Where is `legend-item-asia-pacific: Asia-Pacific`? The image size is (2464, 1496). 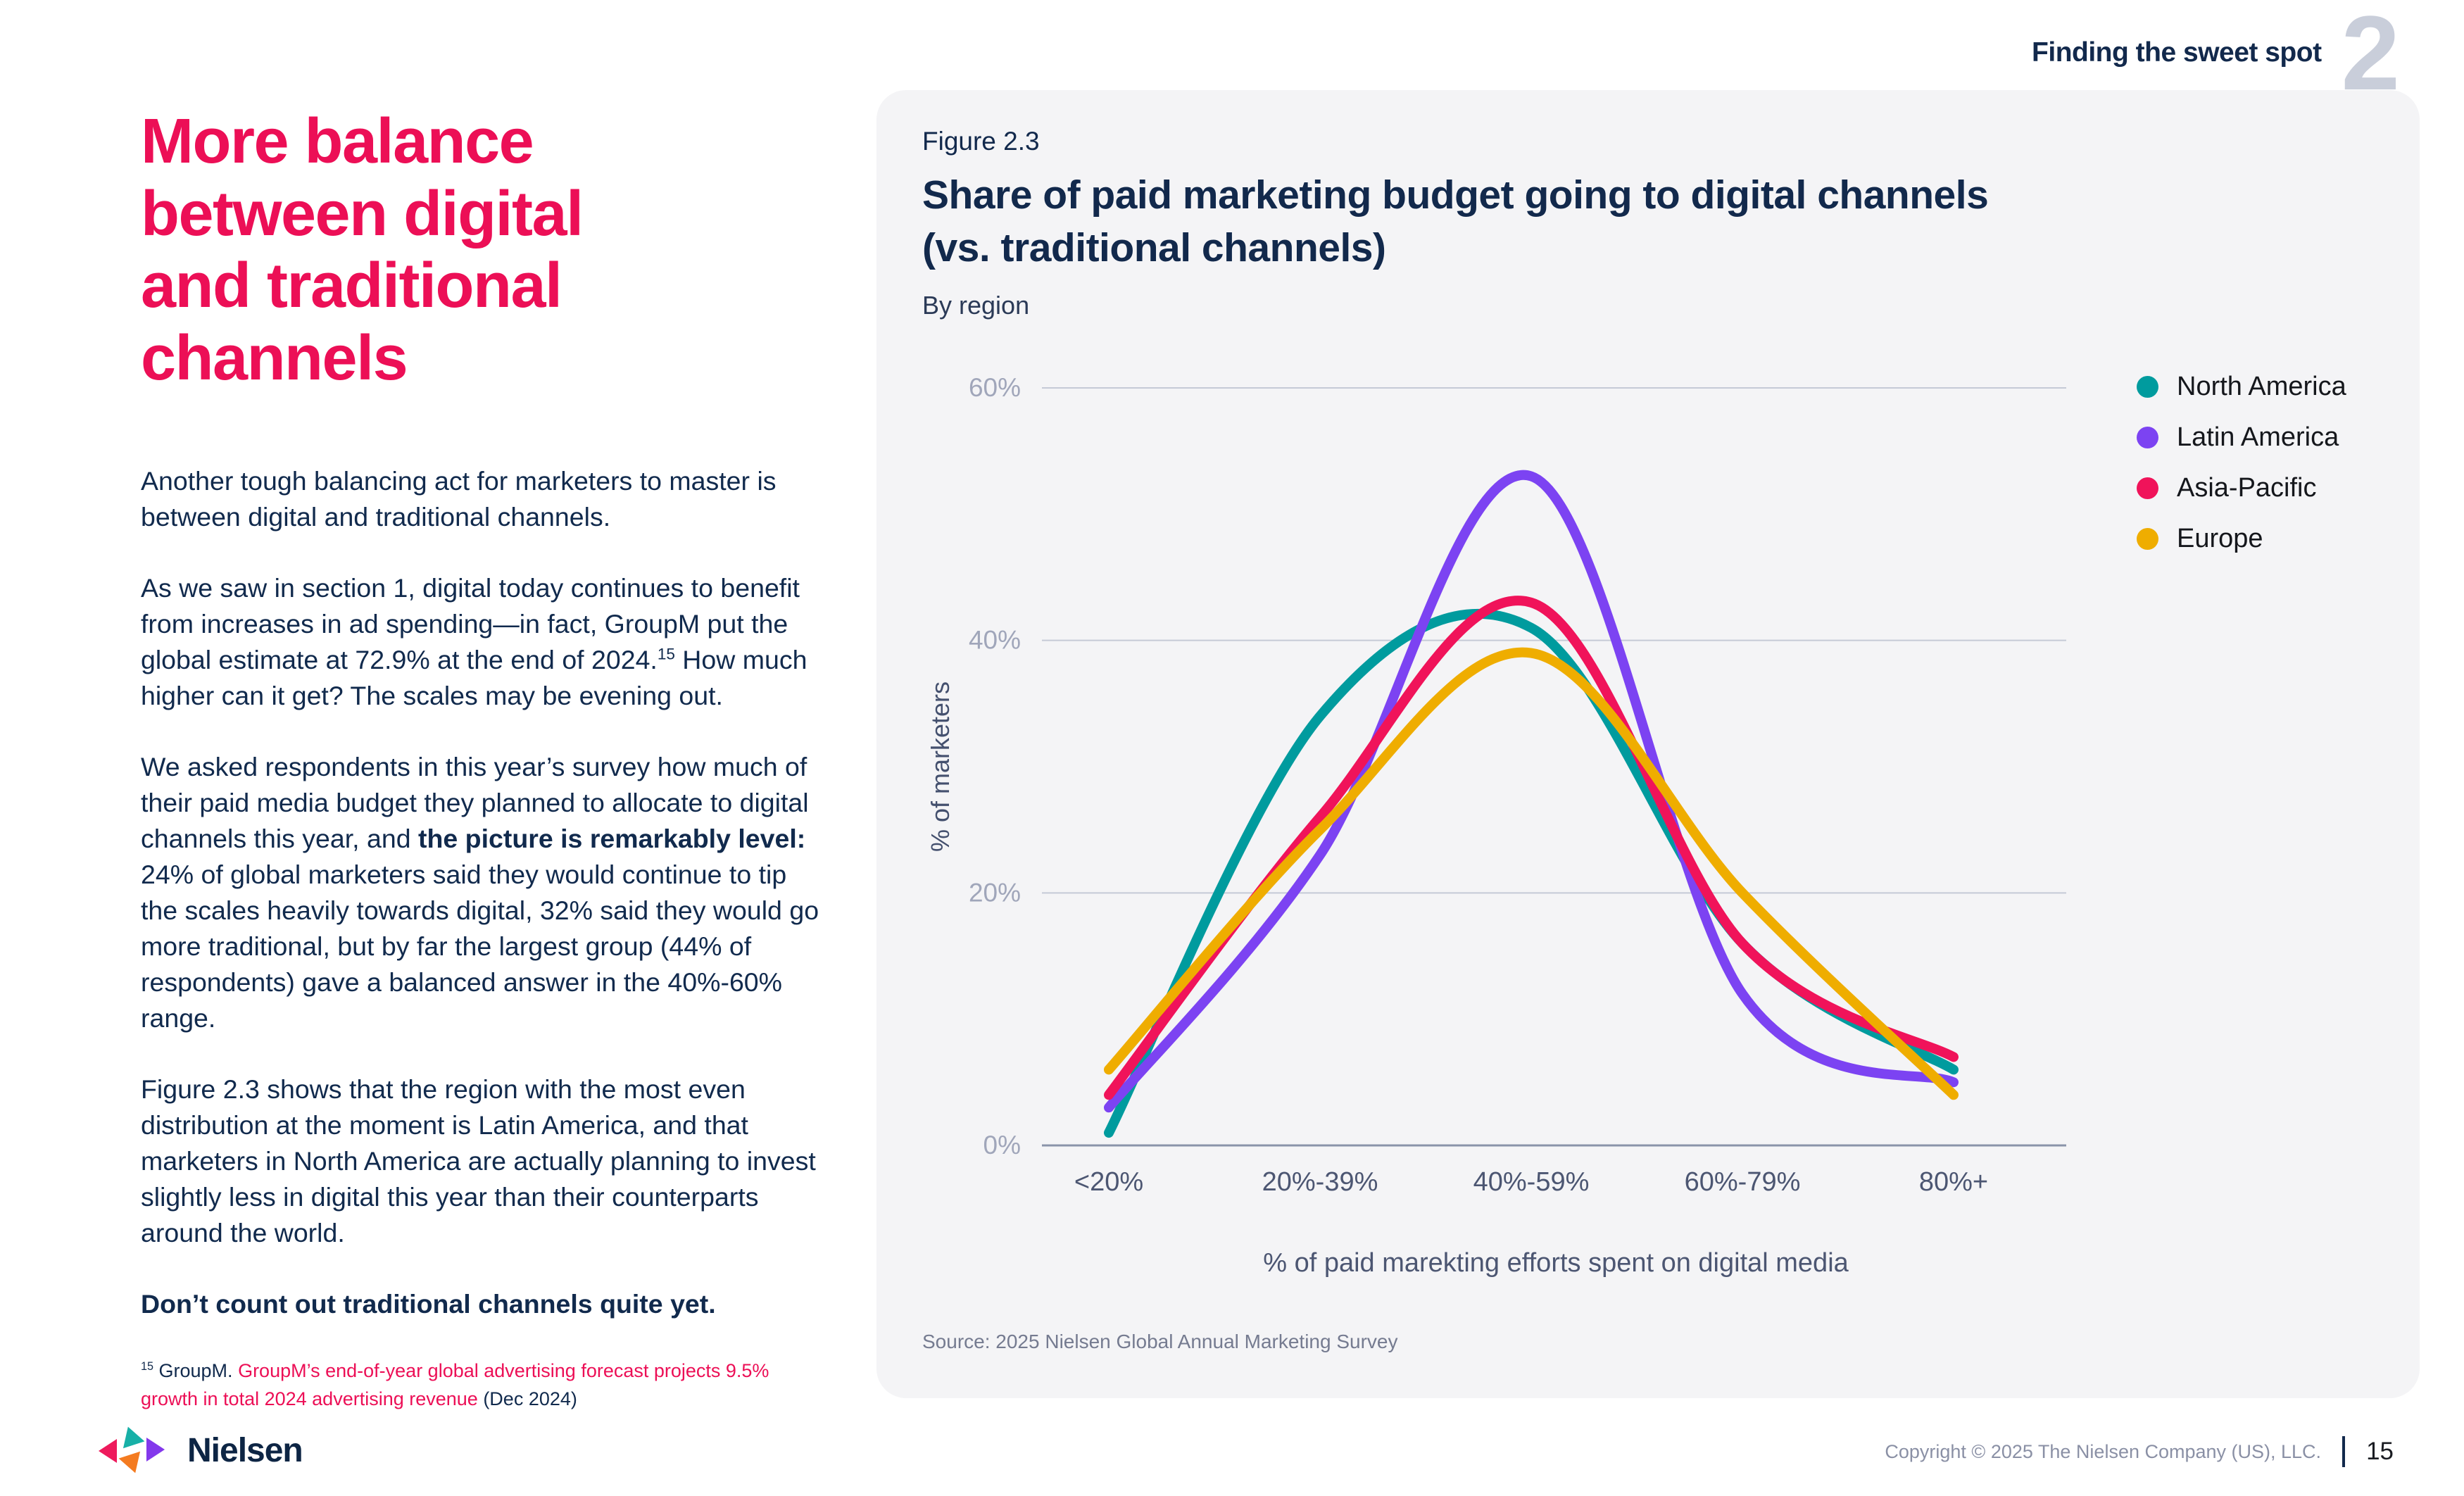
legend-item-asia-pacific: Asia-Pacific is located at coordinates (2241, 488).